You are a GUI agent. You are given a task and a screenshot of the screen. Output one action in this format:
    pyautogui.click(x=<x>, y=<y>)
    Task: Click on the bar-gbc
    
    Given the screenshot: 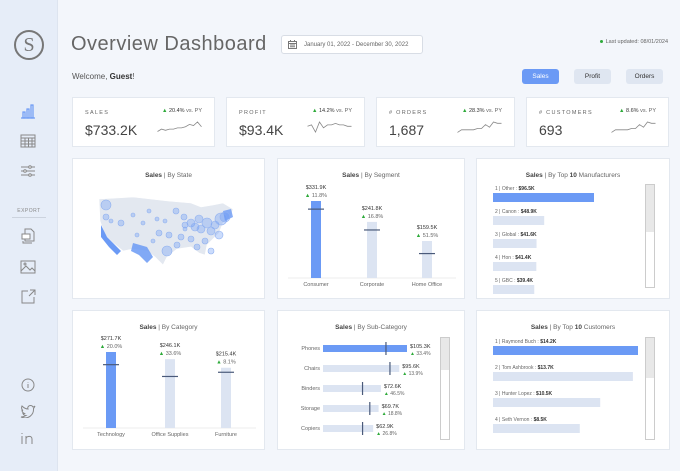 What is the action you would take?
    pyautogui.click(x=514, y=289)
    